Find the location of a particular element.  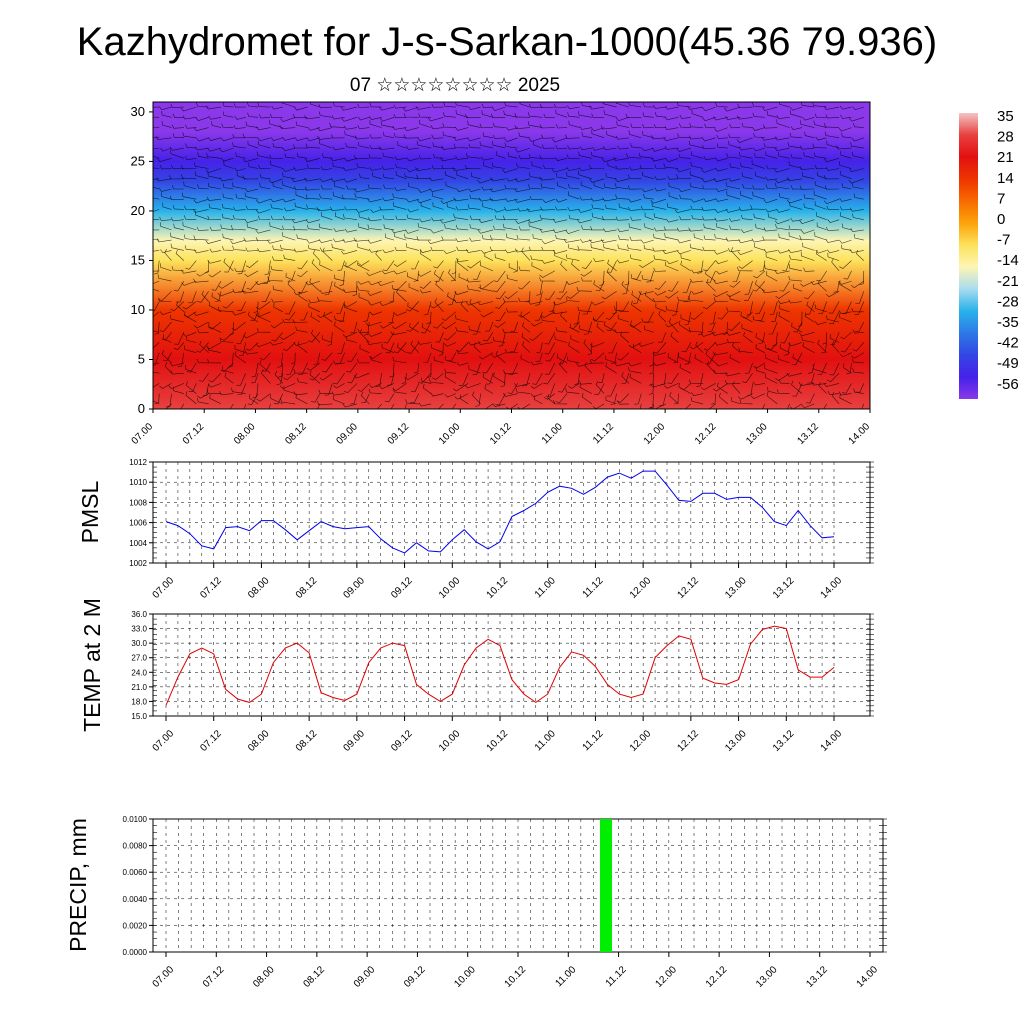

colorbar-label: -35 is located at coordinates (1008, 322).